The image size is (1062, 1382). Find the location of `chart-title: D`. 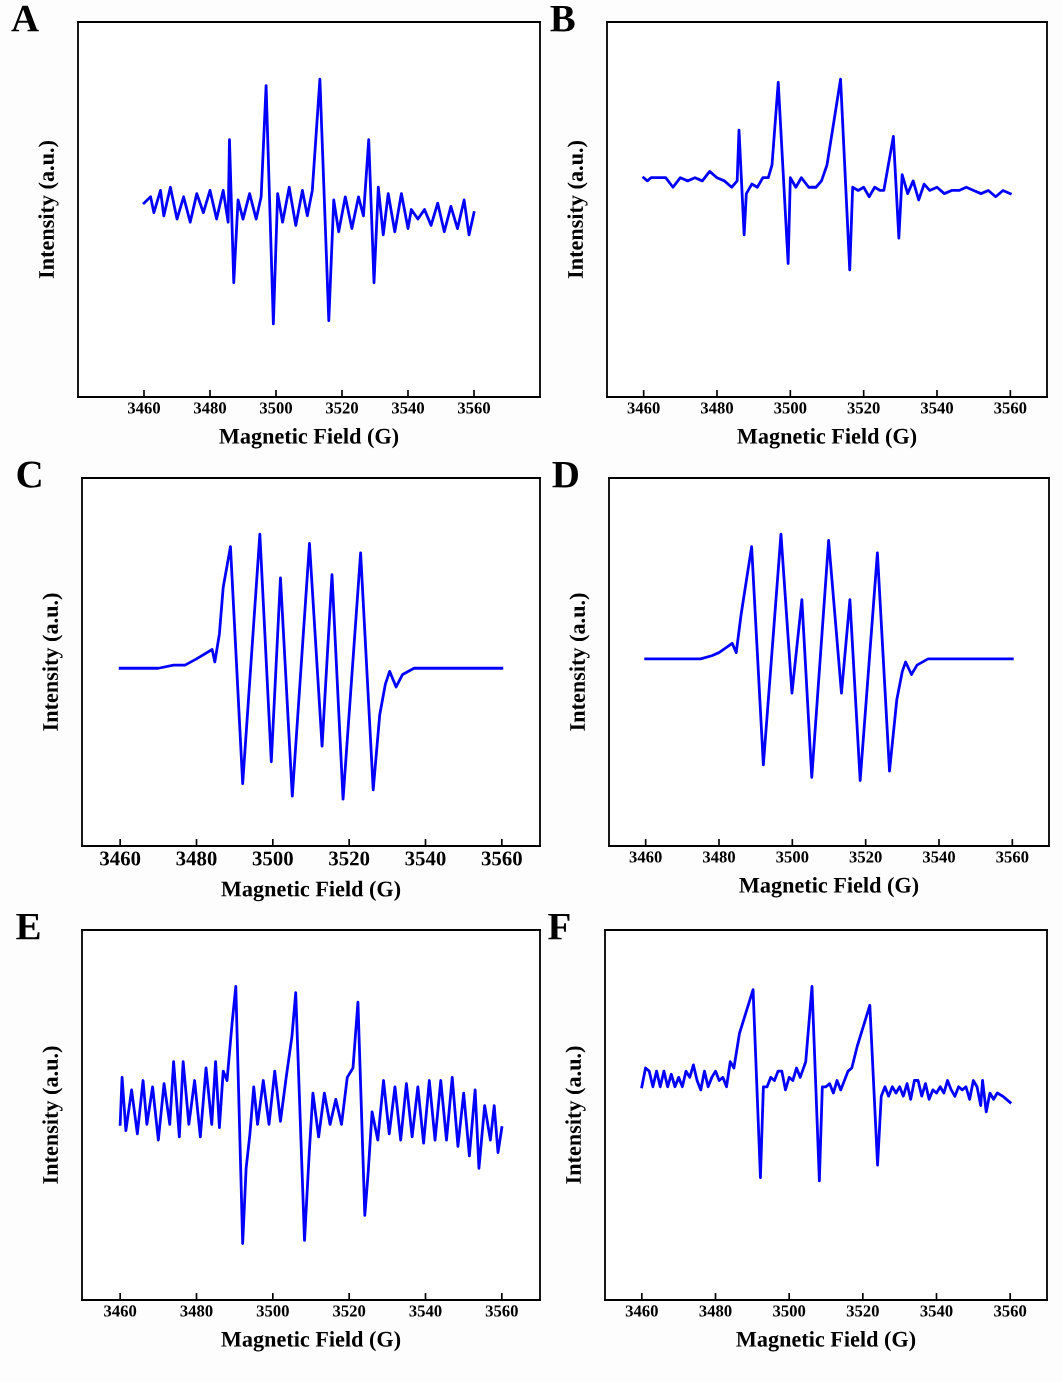

chart-title: D is located at coordinates (565, 474).